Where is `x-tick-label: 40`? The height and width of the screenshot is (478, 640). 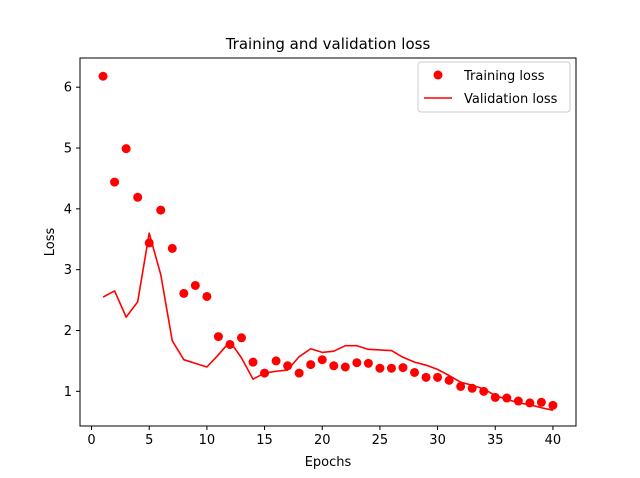
x-tick-label: 40 is located at coordinates (553, 440).